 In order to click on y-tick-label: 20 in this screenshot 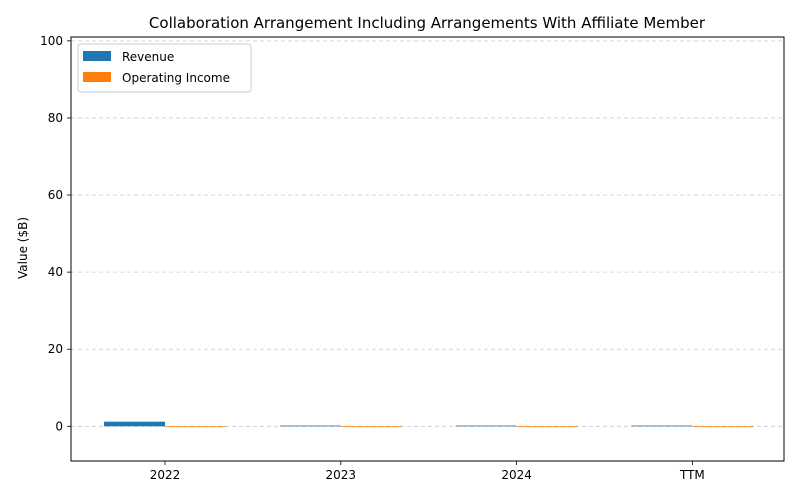, I will do `click(55, 349)`.